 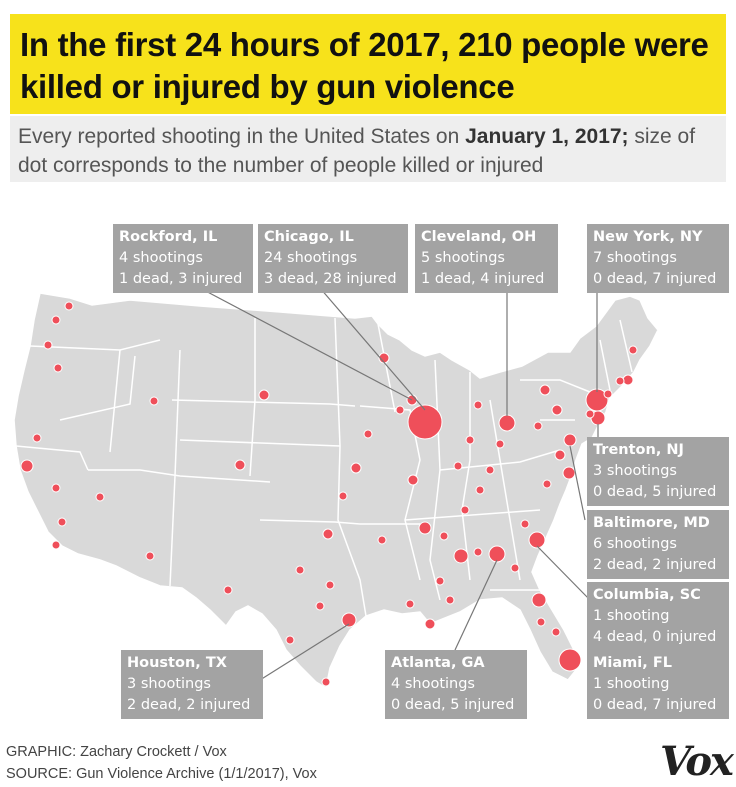 What do you see at coordinates (100, 497) in the screenshot?
I see `dot-nv` at bounding box center [100, 497].